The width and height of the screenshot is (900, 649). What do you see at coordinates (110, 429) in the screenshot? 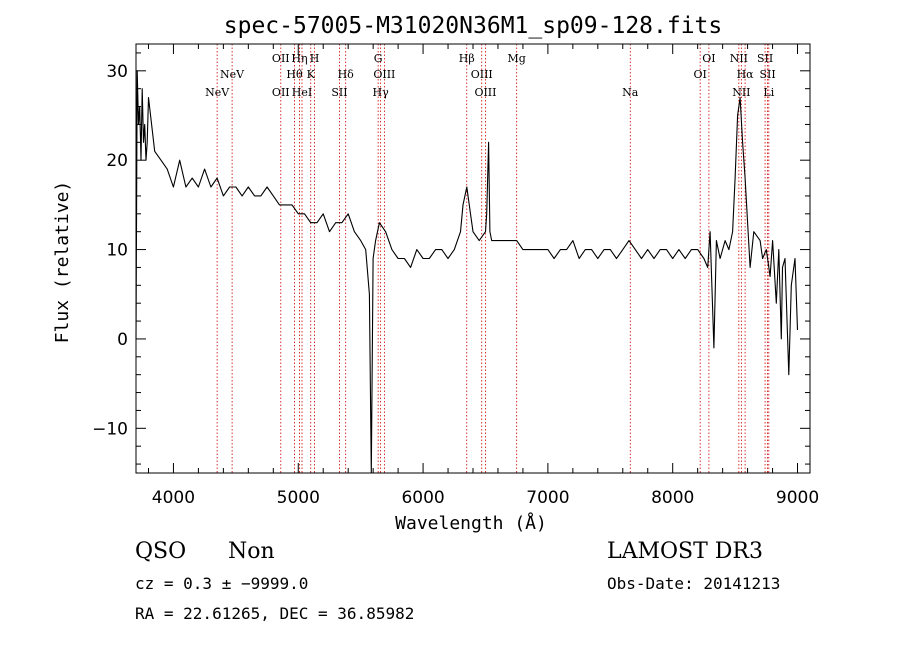
I see `y-tick-label: −10` at bounding box center [110, 429].